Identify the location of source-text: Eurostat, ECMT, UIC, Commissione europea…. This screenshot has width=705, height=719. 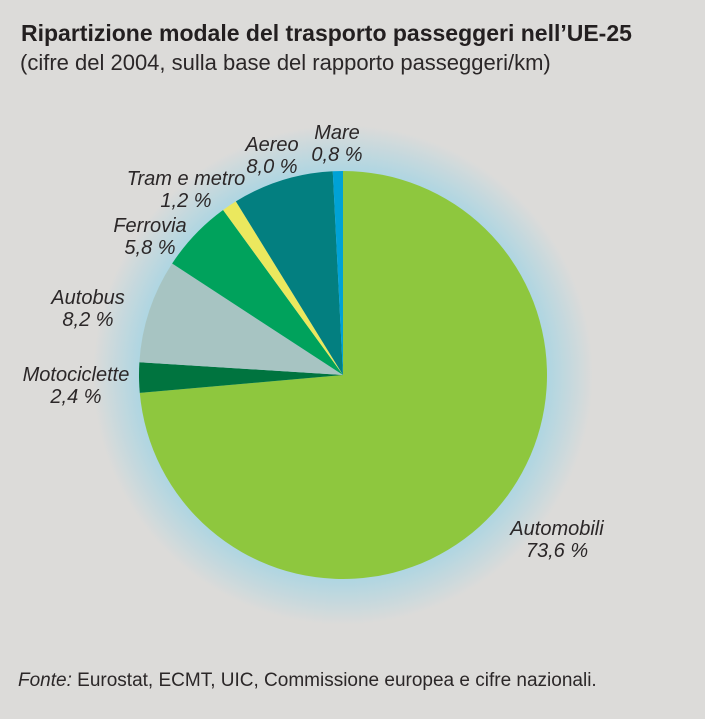
(334, 680).